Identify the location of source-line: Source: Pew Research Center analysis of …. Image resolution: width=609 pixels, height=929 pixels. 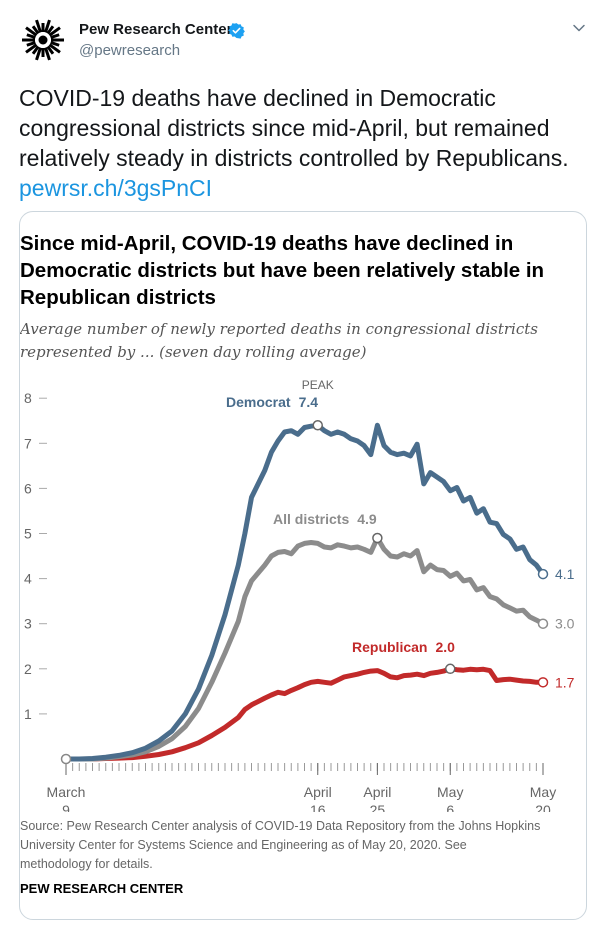
(280, 826).